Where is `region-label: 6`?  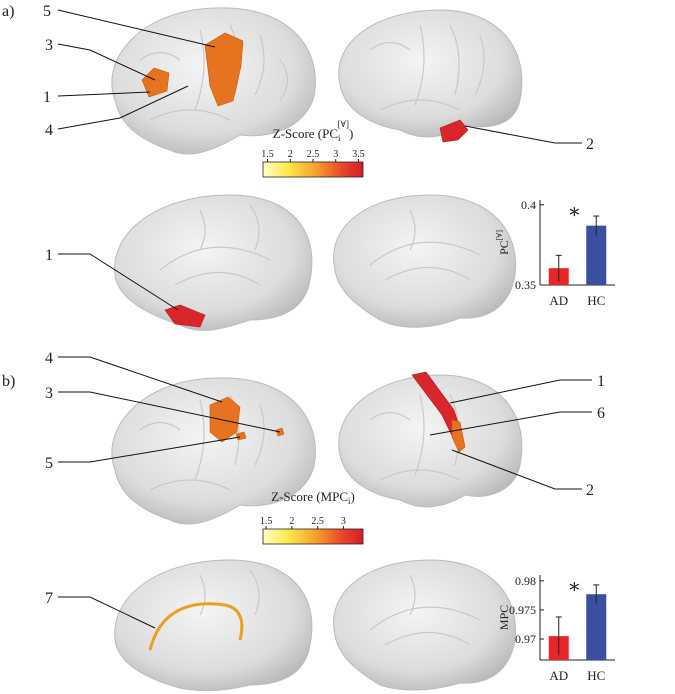 region-label: 6 is located at coordinates (601, 413).